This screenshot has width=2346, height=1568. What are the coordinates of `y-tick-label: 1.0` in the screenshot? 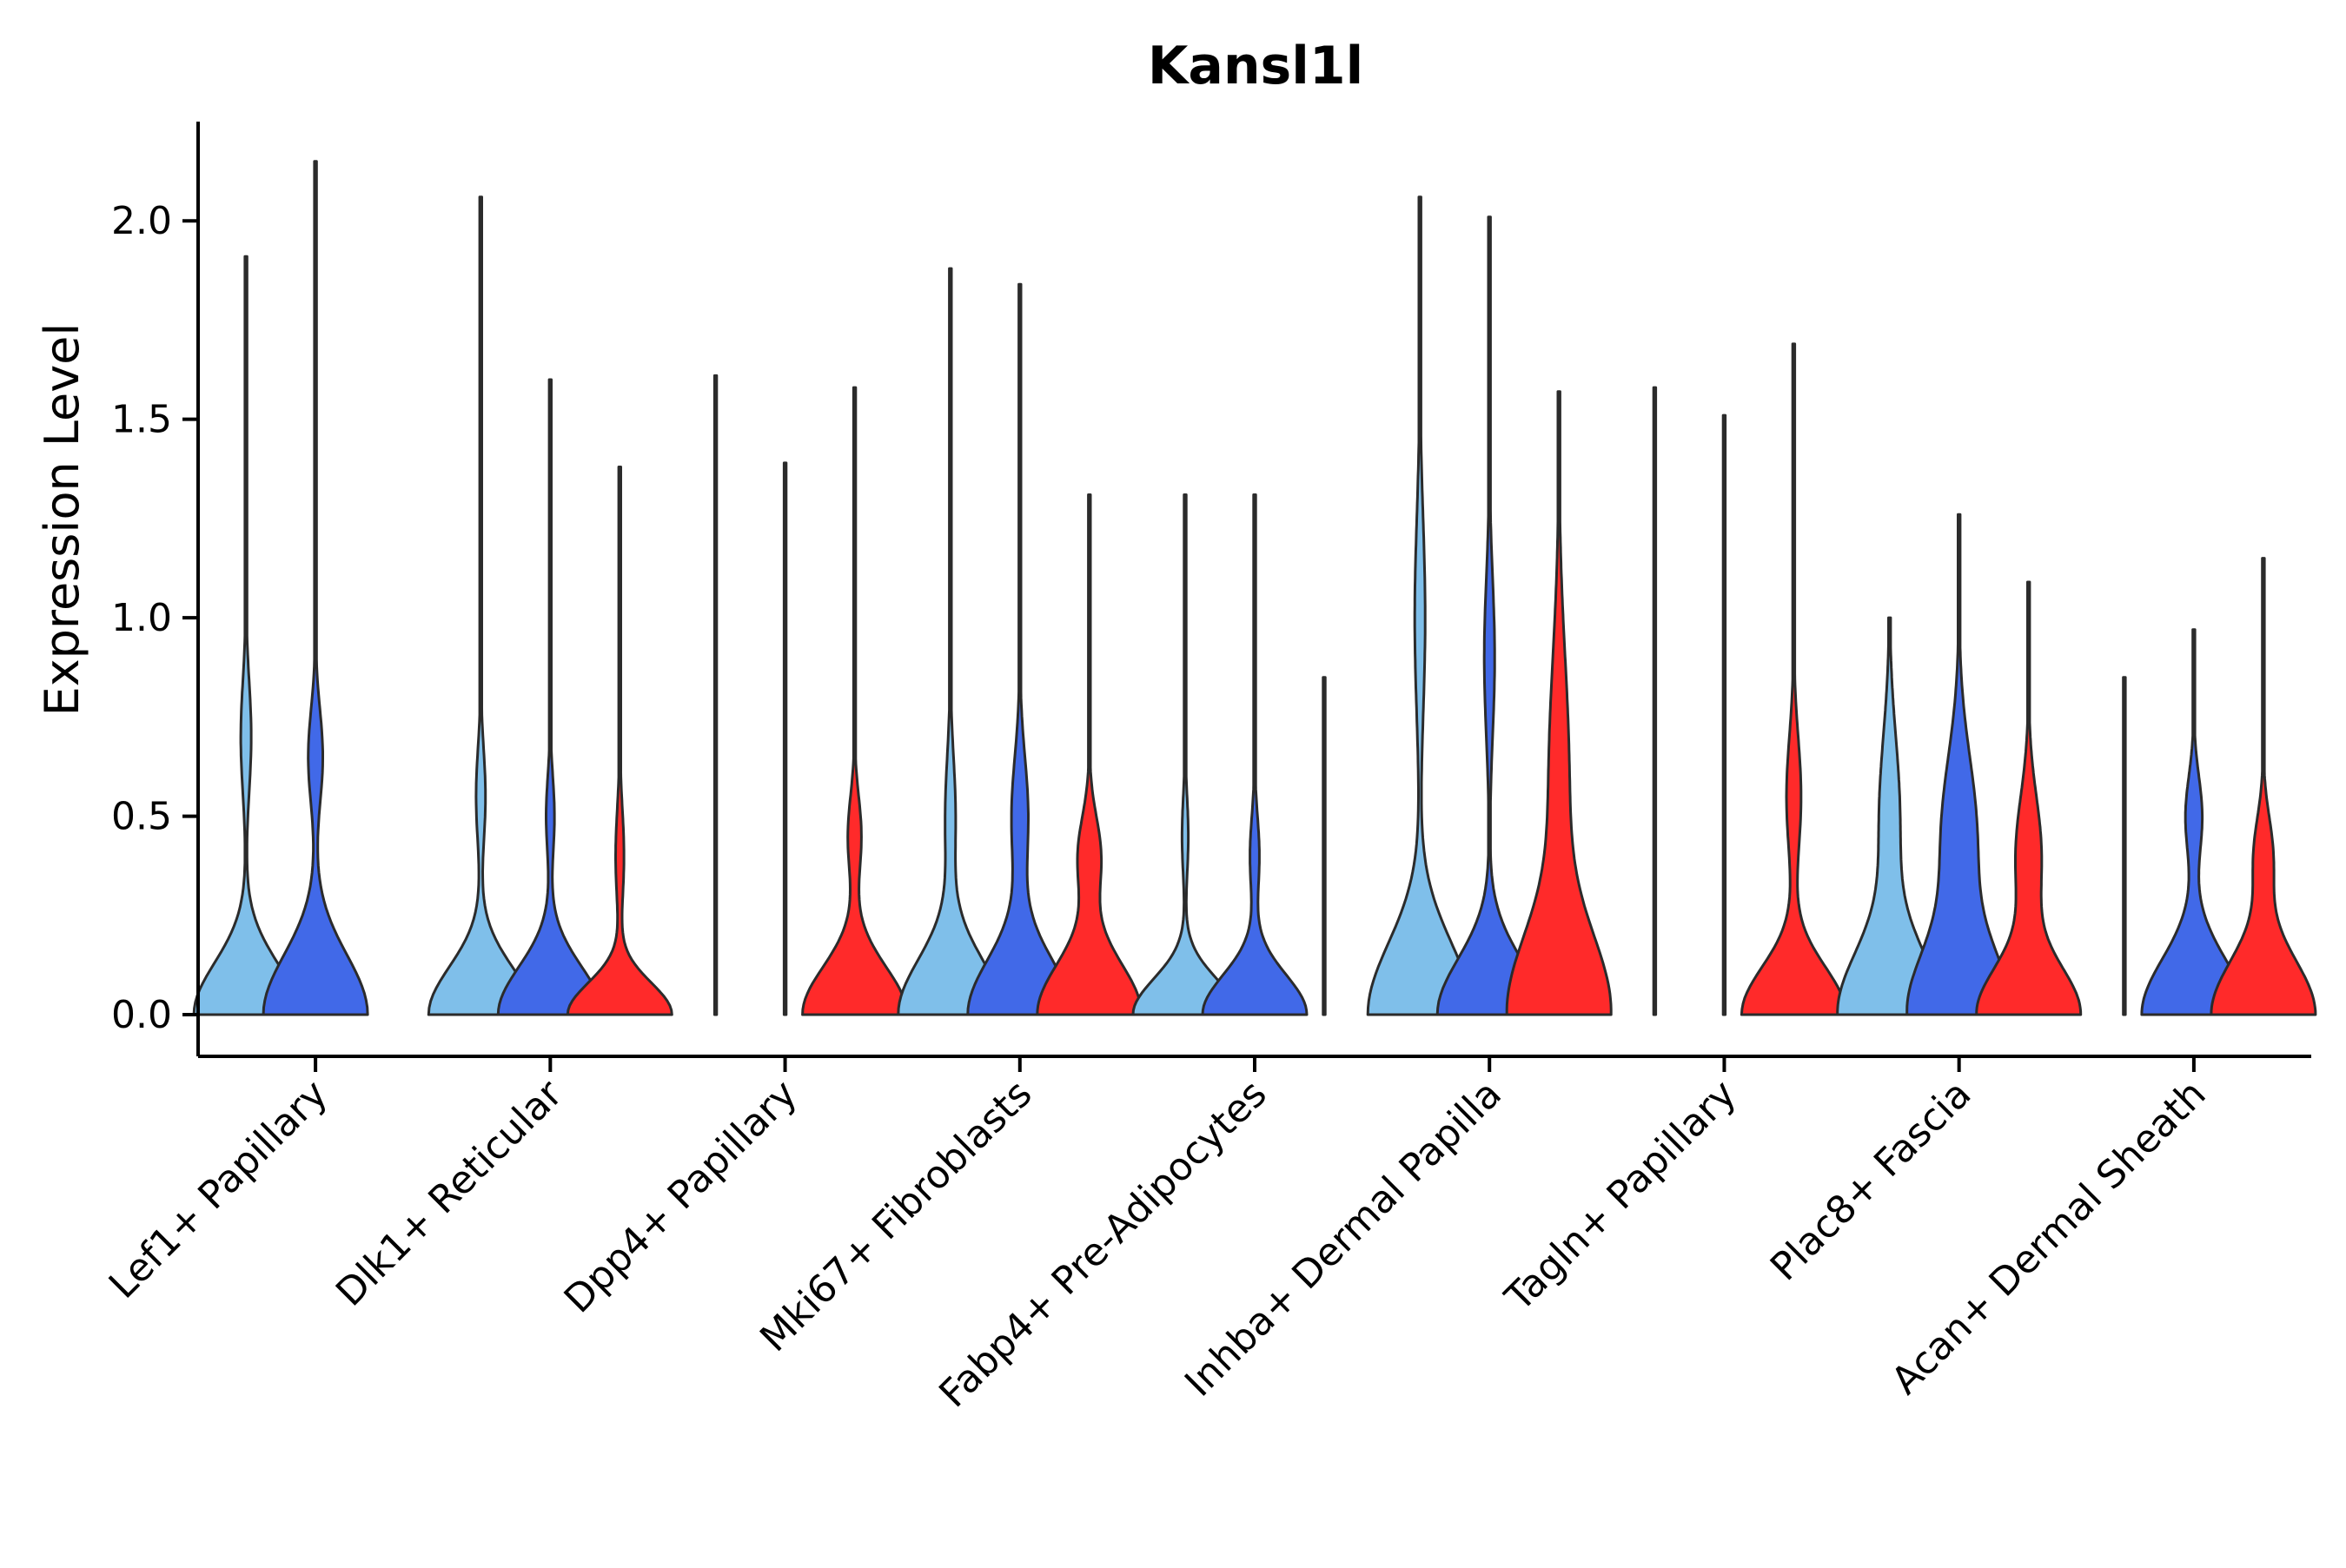 It's located at (142, 618).